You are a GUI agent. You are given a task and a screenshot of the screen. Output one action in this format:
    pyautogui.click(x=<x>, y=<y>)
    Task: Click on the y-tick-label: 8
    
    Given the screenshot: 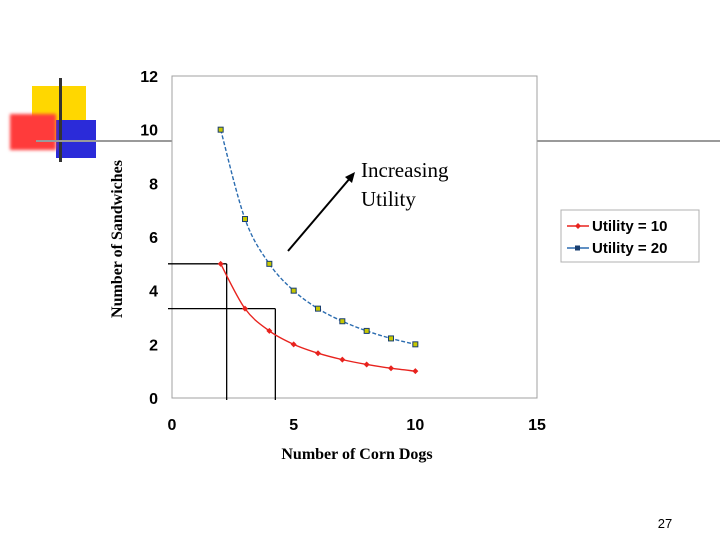 What is the action you would take?
    pyautogui.click(x=153, y=184)
    